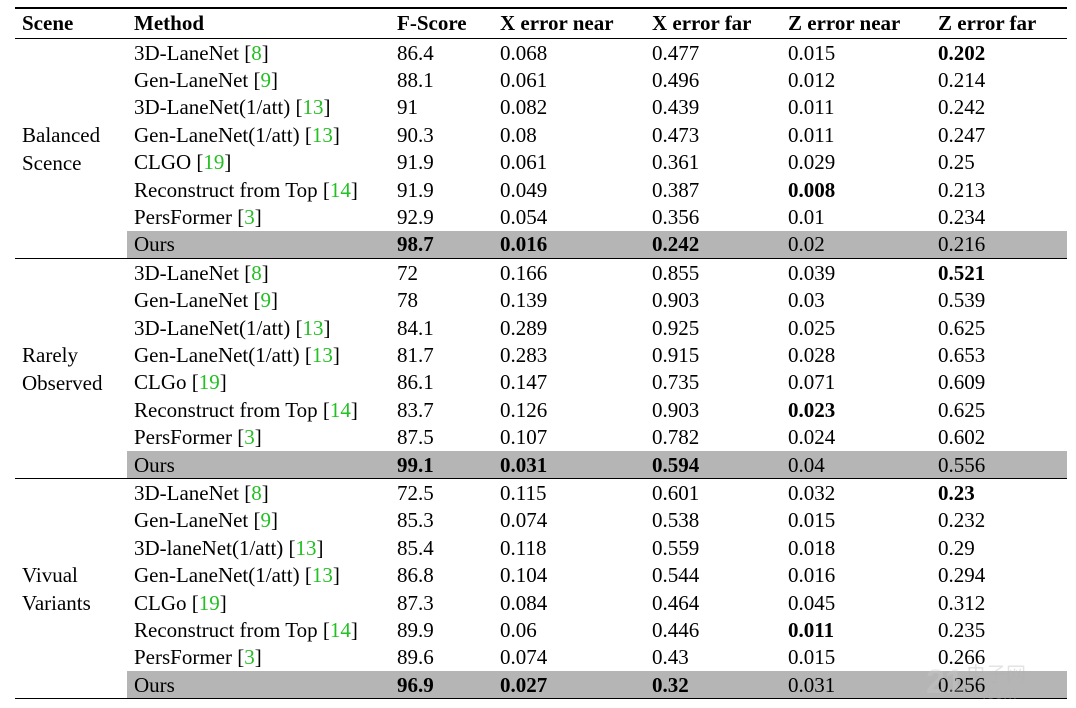 Image resolution: width=1076 pixels, height=708 pixels. What do you see at coordinates (863, 245) in the screenshot?
I see `z-error-near-value: 0.02` at bounding box center [863, 245].